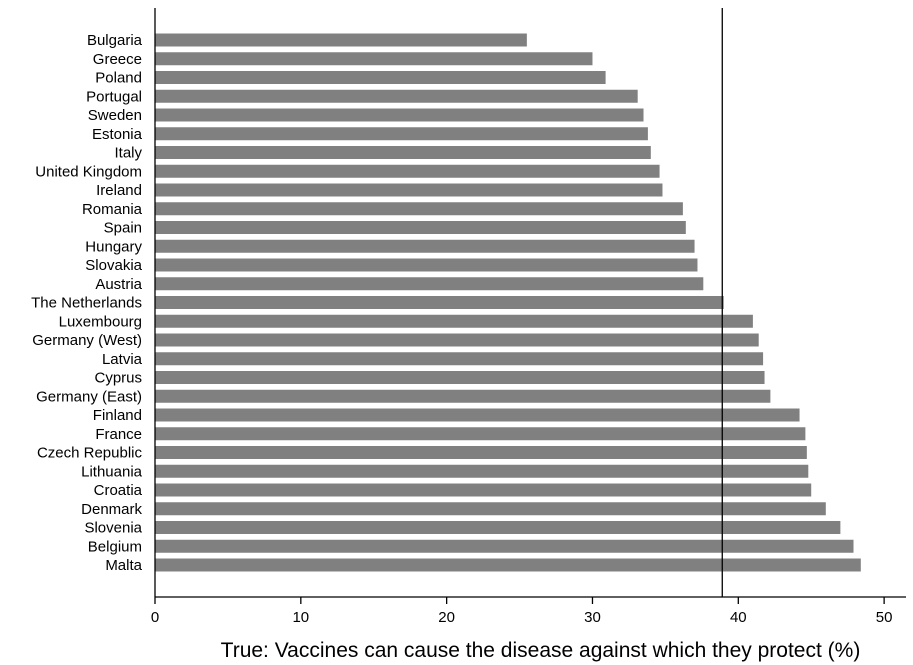 This screenshot has height=665, width=913. Describe the element at coordinates (403, 152) in the screenshot. I see `bar-italy` at that location.